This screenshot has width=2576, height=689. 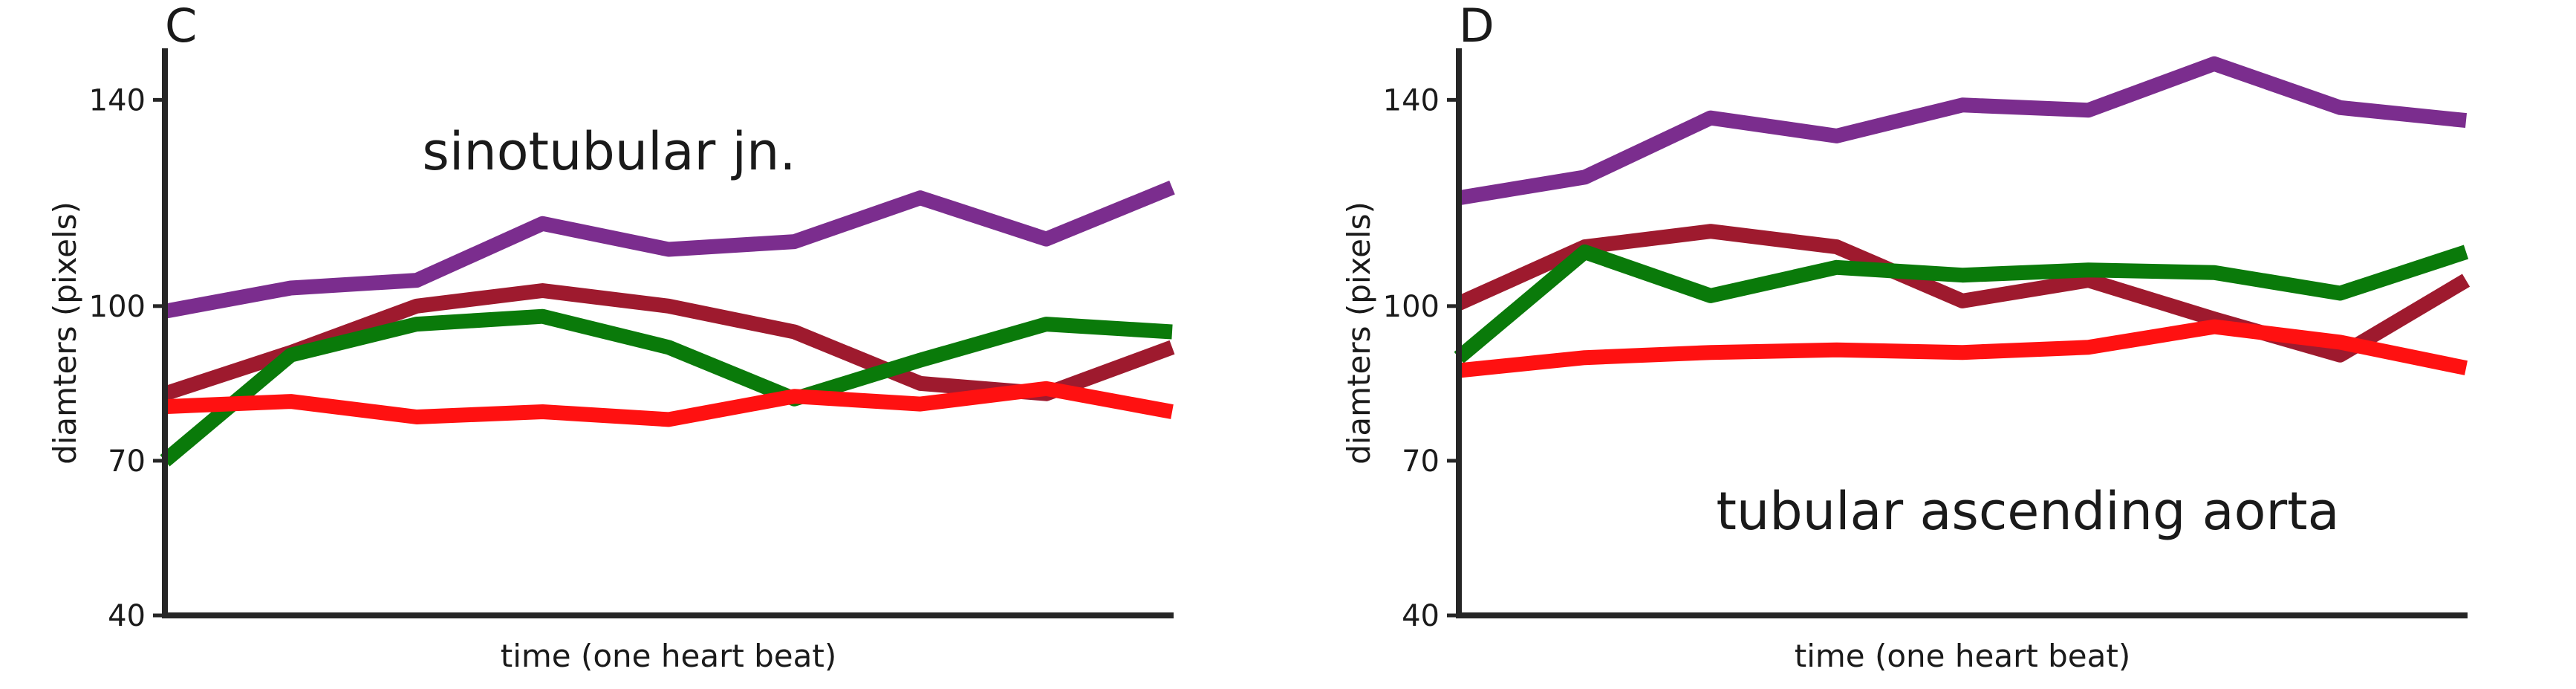 What do you see at coordinates (181, 26) in the screenshot?
I see `panel-letter-c: C` at bounding box center [181, 26].